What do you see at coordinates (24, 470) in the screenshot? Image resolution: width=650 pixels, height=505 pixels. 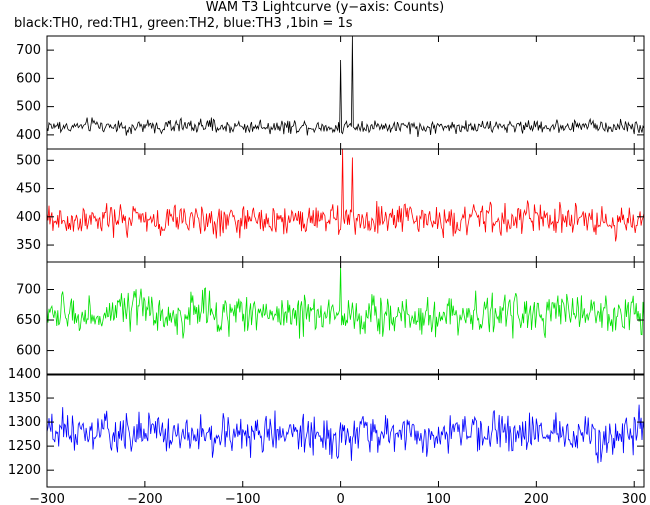 I see `y-tick-label: 1200` at bounding box center [24, 470].